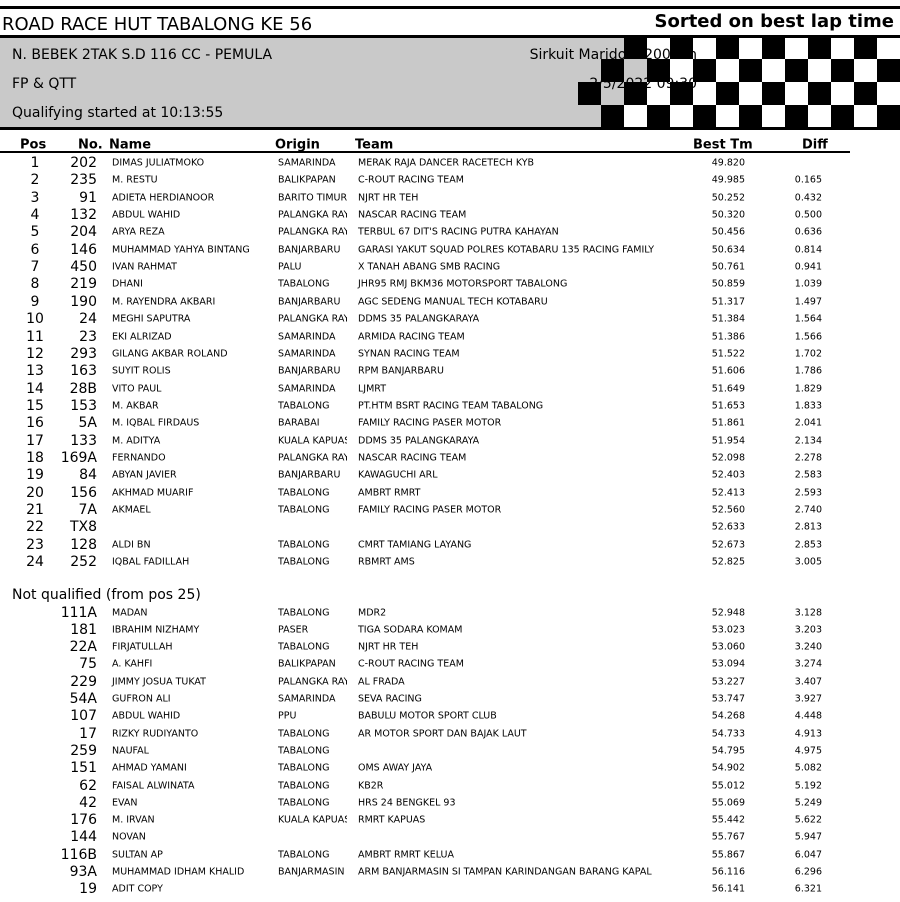 The width and height of the screenshot is (900, 902). Describe the element at coordinates (118, 113) in the screenshot. I see `start-time: Qualifying started at 10:13:55` at that location.